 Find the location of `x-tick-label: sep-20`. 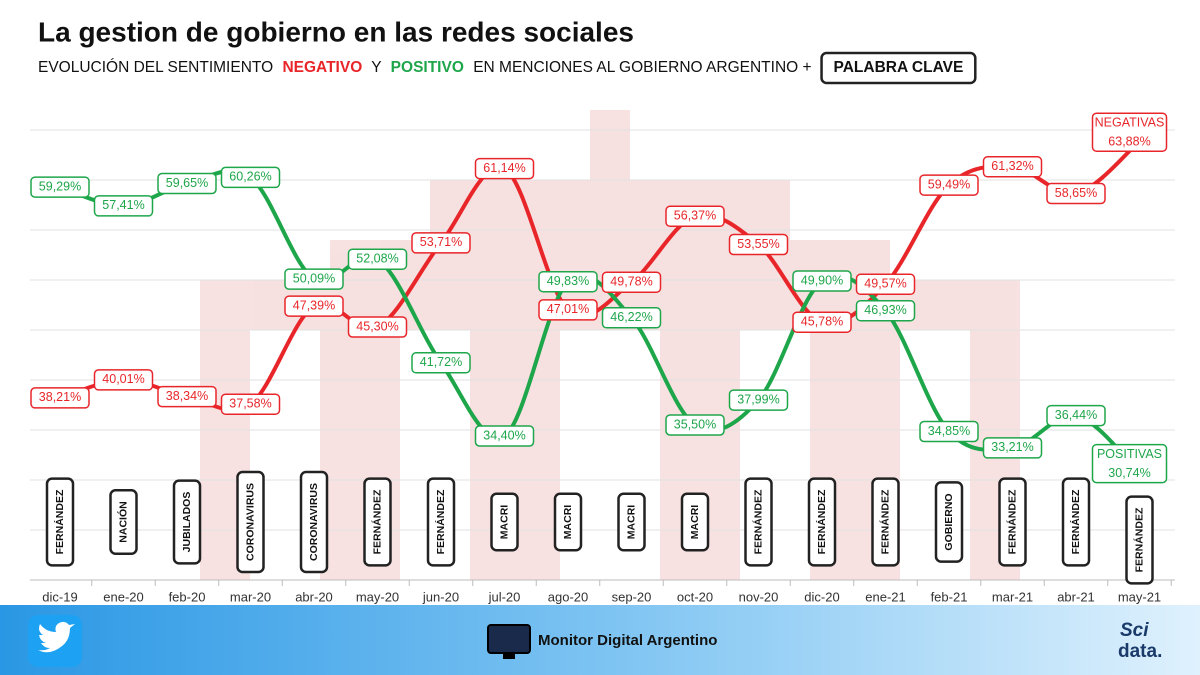

x-tick-label: sep-20 is located at coordinates (632, 596).